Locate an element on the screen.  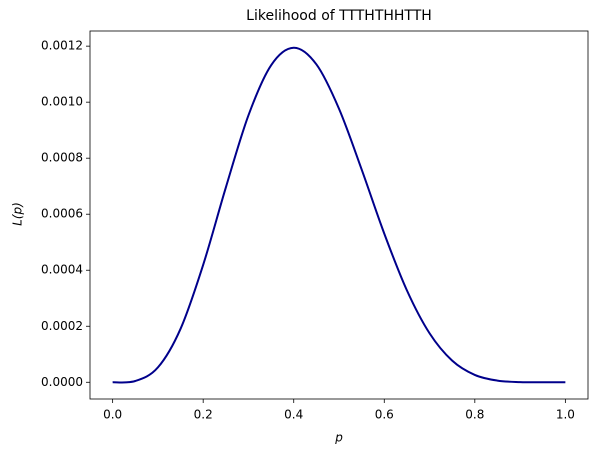
x-tick-label: 0.6 is located at coordinates (384, 415).